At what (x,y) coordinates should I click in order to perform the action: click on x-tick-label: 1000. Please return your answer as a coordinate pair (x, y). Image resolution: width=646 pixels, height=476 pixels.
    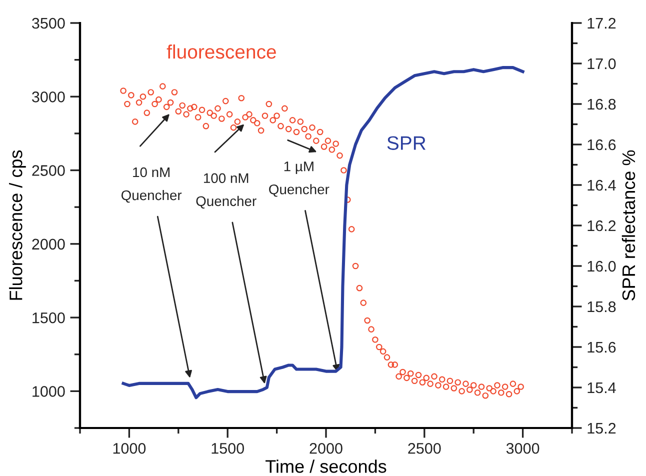
    Looking at the image, I should click on (129, 448).